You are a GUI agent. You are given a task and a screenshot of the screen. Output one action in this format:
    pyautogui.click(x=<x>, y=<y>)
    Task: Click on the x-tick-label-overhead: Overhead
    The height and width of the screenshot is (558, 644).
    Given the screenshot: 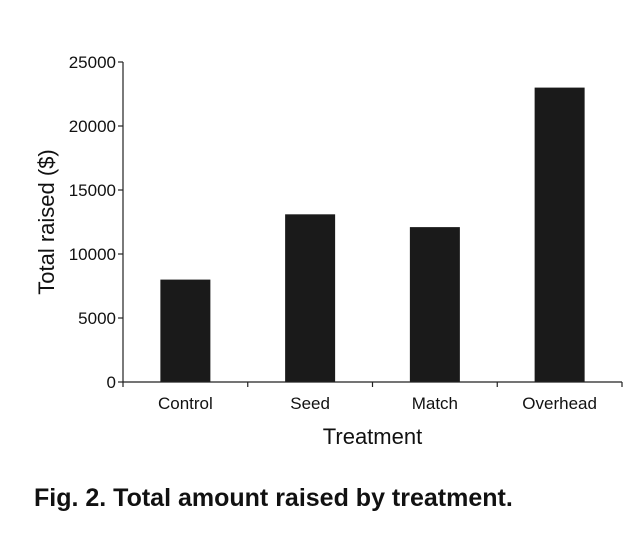 What is the action you would take?
    pyautogui.click(x=559, y=403)
    